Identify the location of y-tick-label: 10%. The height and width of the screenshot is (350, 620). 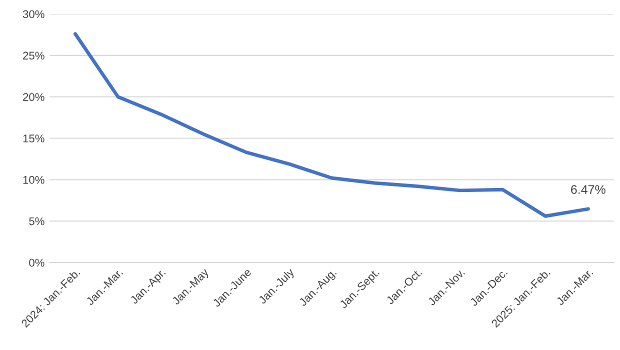
(33, 180).